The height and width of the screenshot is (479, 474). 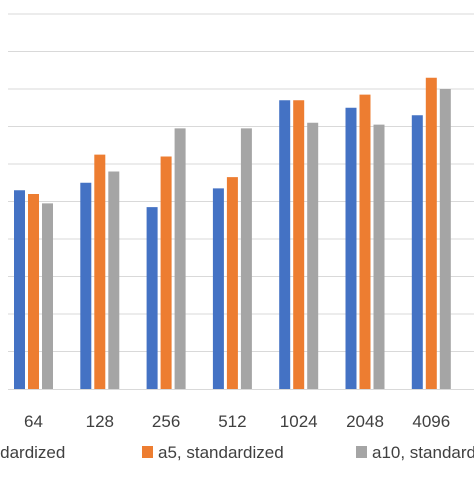 I want to click on legend-label-2: a5, standardized, so click(x=221, y=452).